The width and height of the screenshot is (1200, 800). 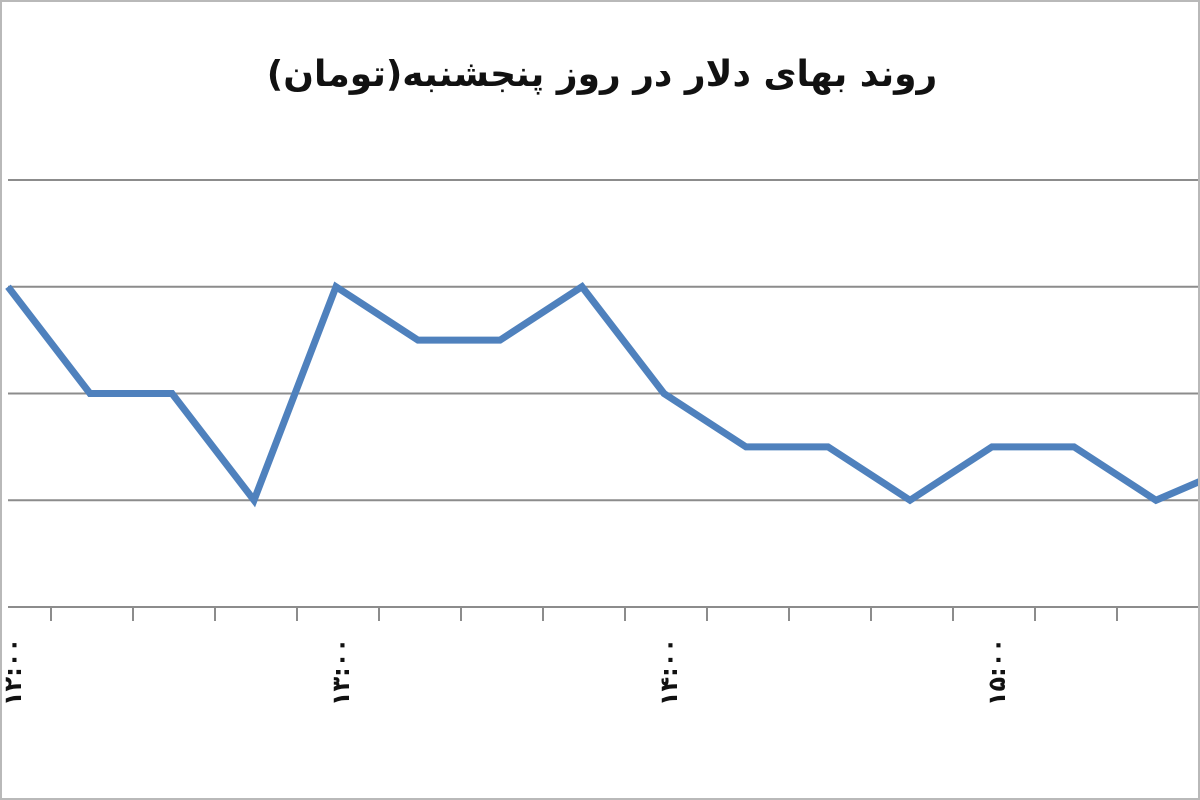 What do you see at coordinates (603, 613) in the screenshot?
I see `x-axis` at bounding box center [603, 613].